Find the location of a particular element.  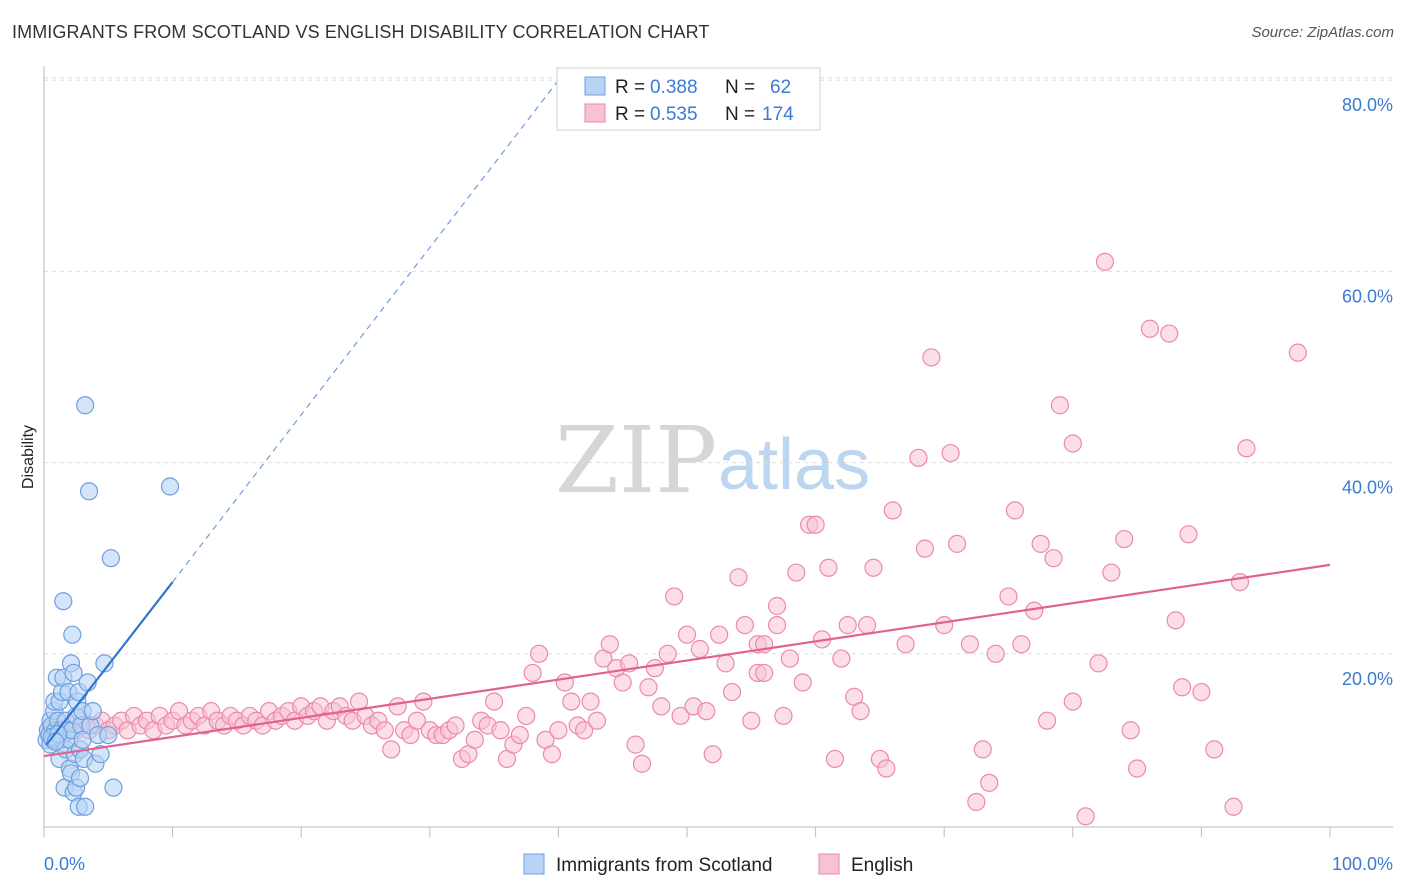

y-tick-label: 80.0% is located at coordinates (1367, 105).